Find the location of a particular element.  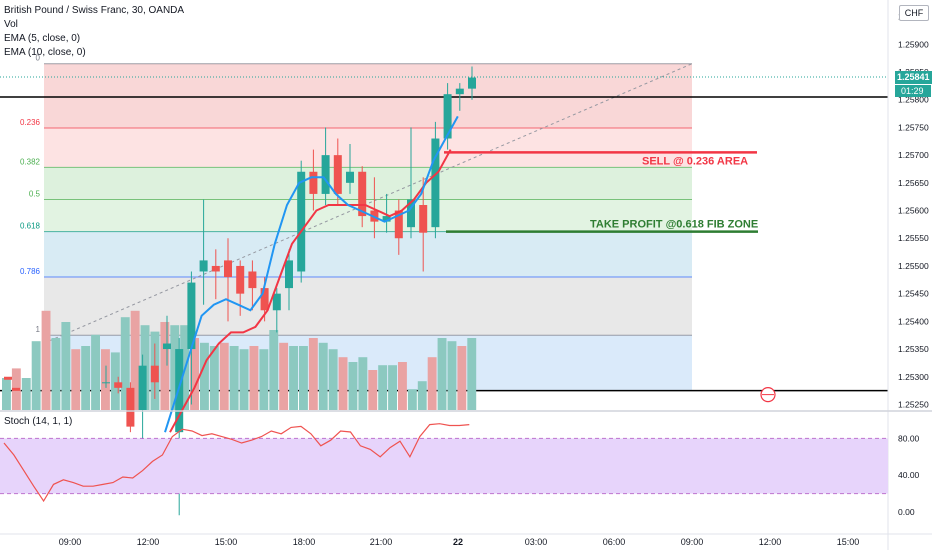

symbol-title: British Pound / Swiss Franc, 30, OANDA is located at coordinates (94, 10).